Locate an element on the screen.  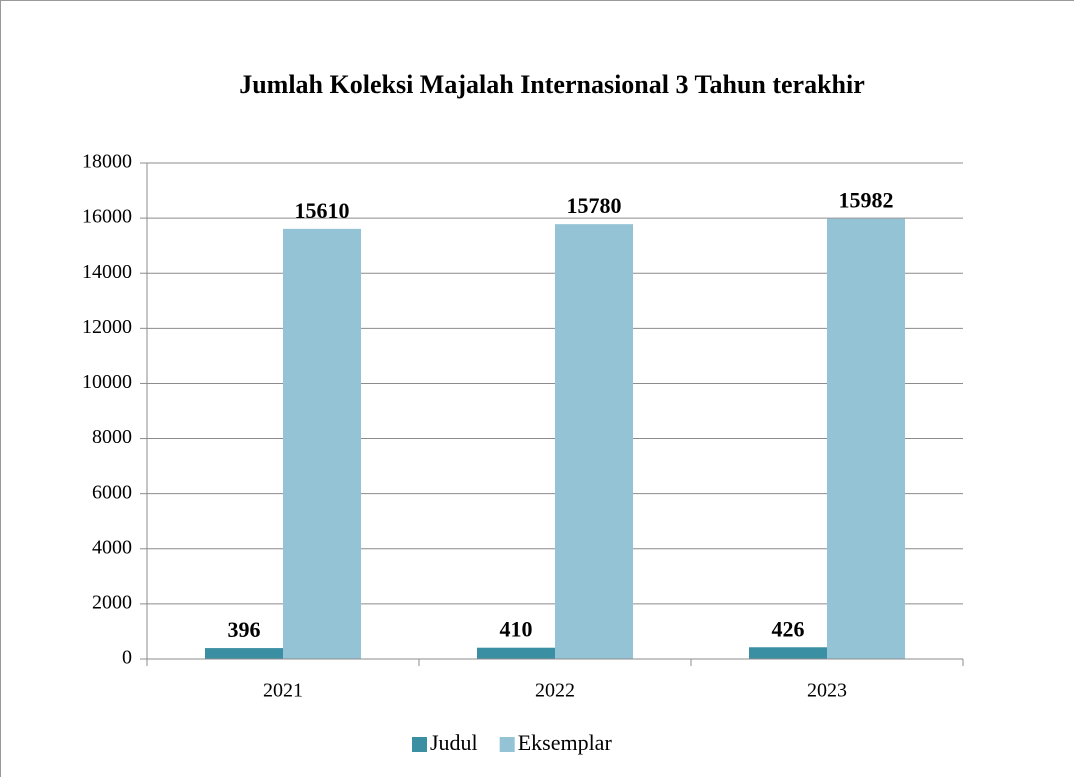
y-tick-label: 0 is located at coordinates (127, 658).